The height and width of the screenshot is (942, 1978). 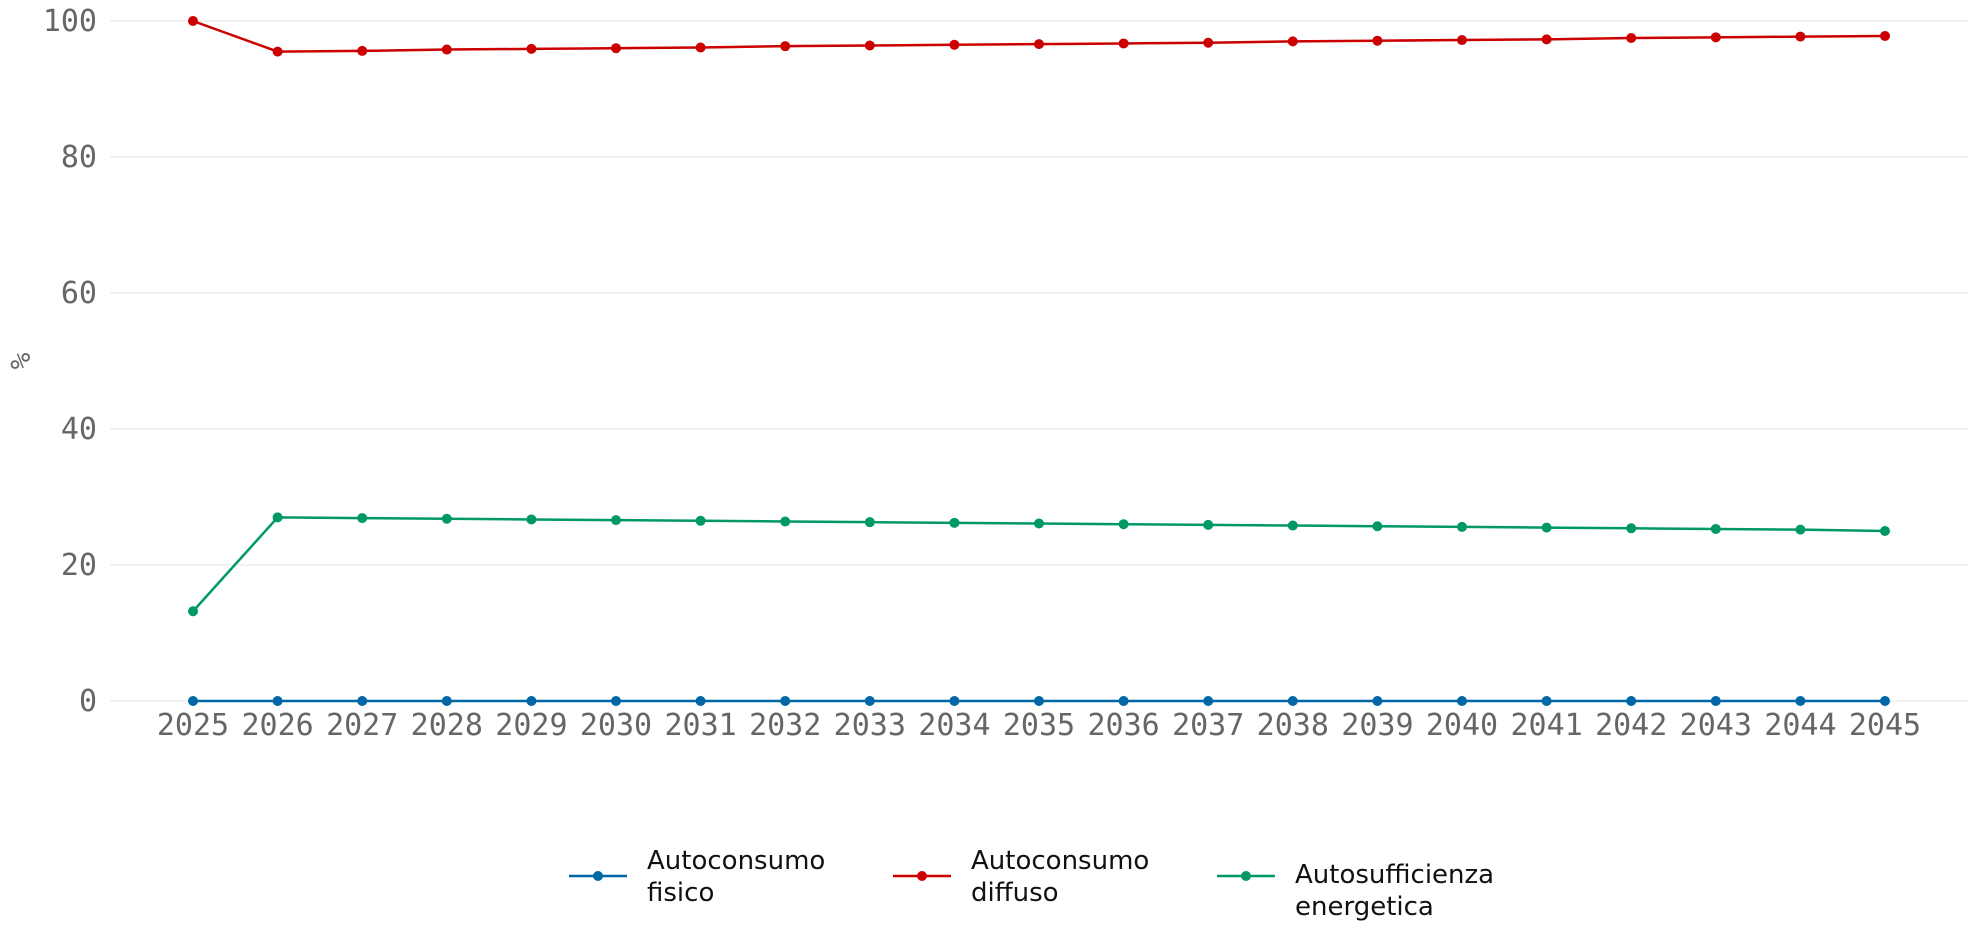 I want to click on y-tick-labels: 0 20 40 60 80 100, so click(x=70, y=361).